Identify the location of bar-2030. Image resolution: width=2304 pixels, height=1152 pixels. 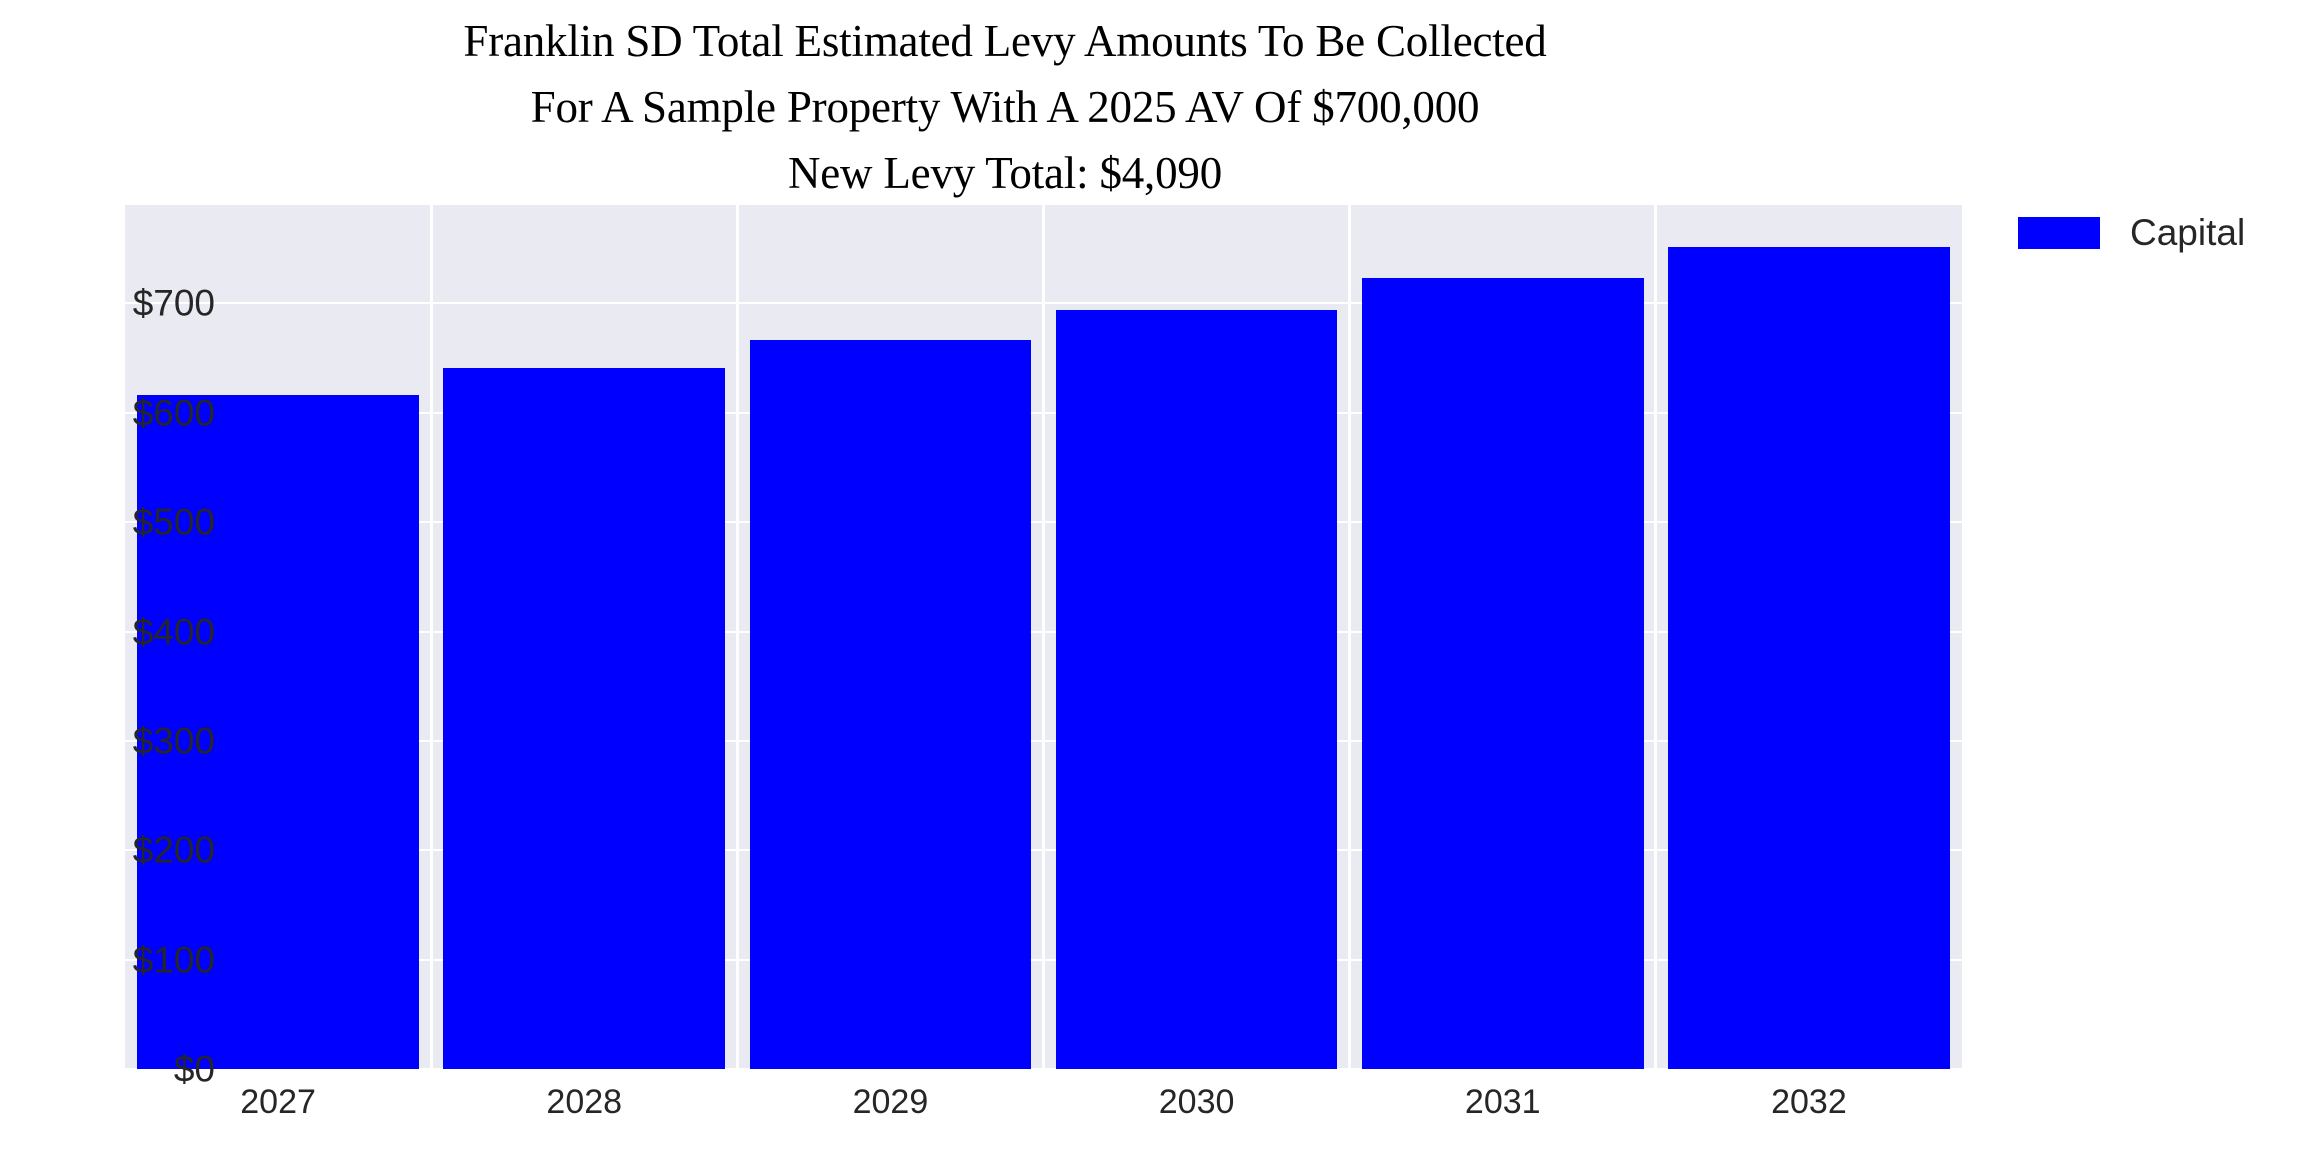
(1196, 689).